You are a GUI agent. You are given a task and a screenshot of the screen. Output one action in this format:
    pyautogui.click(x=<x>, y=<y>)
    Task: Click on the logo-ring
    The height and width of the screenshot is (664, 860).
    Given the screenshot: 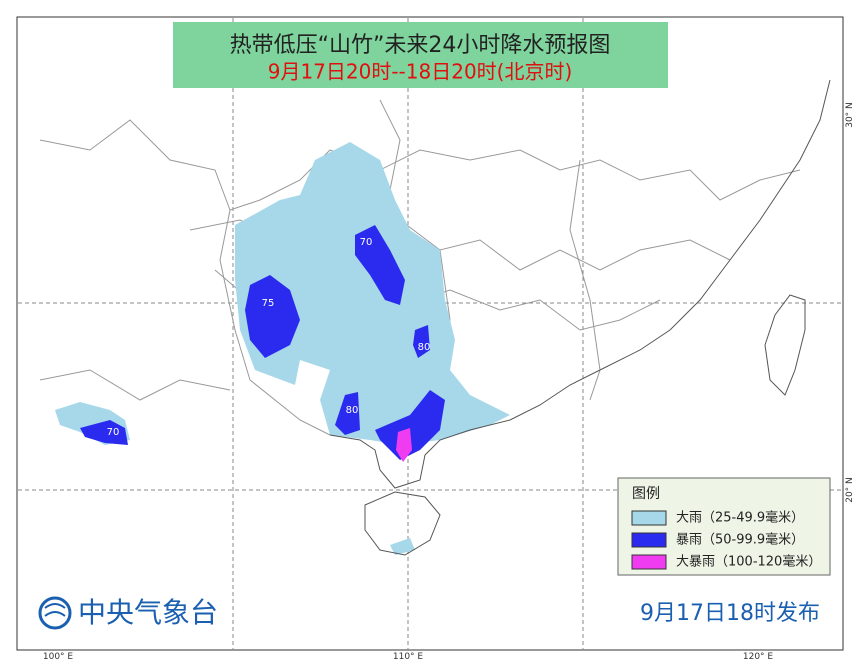 What is the action you would take?
    pyautogui.click(x=55, y=613)
    